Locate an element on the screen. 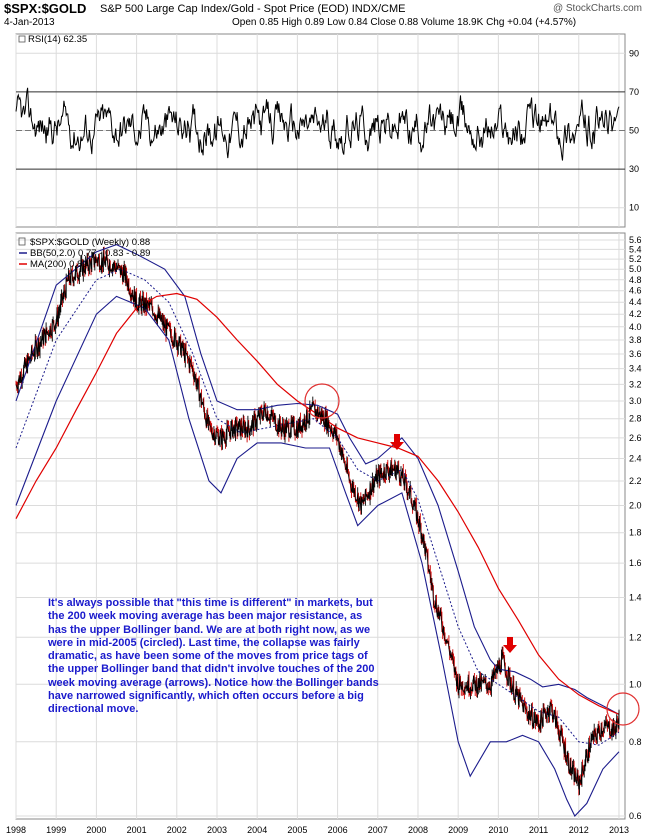  x-tick-label: 2000 is located at coordinates (96, 830).